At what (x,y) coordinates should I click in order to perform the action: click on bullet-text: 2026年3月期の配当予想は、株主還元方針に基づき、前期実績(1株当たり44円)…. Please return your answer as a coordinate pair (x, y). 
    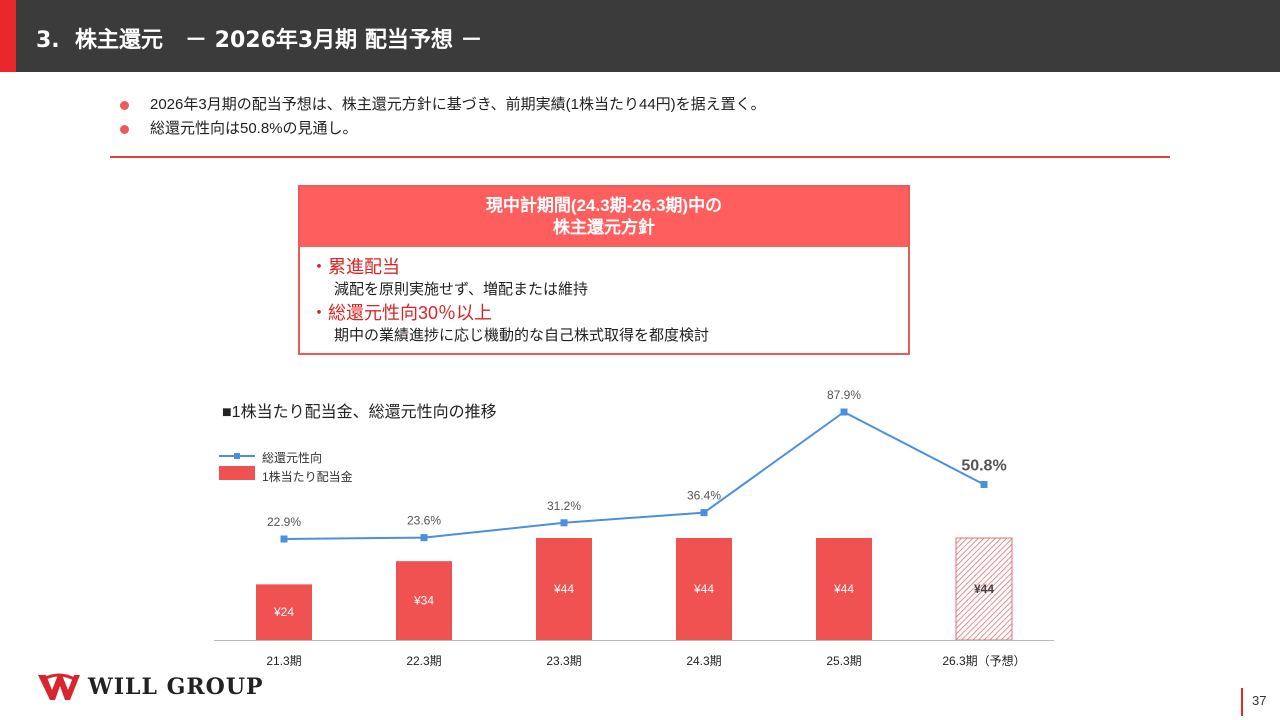
    Looking at the image, I should click on (458, 104).